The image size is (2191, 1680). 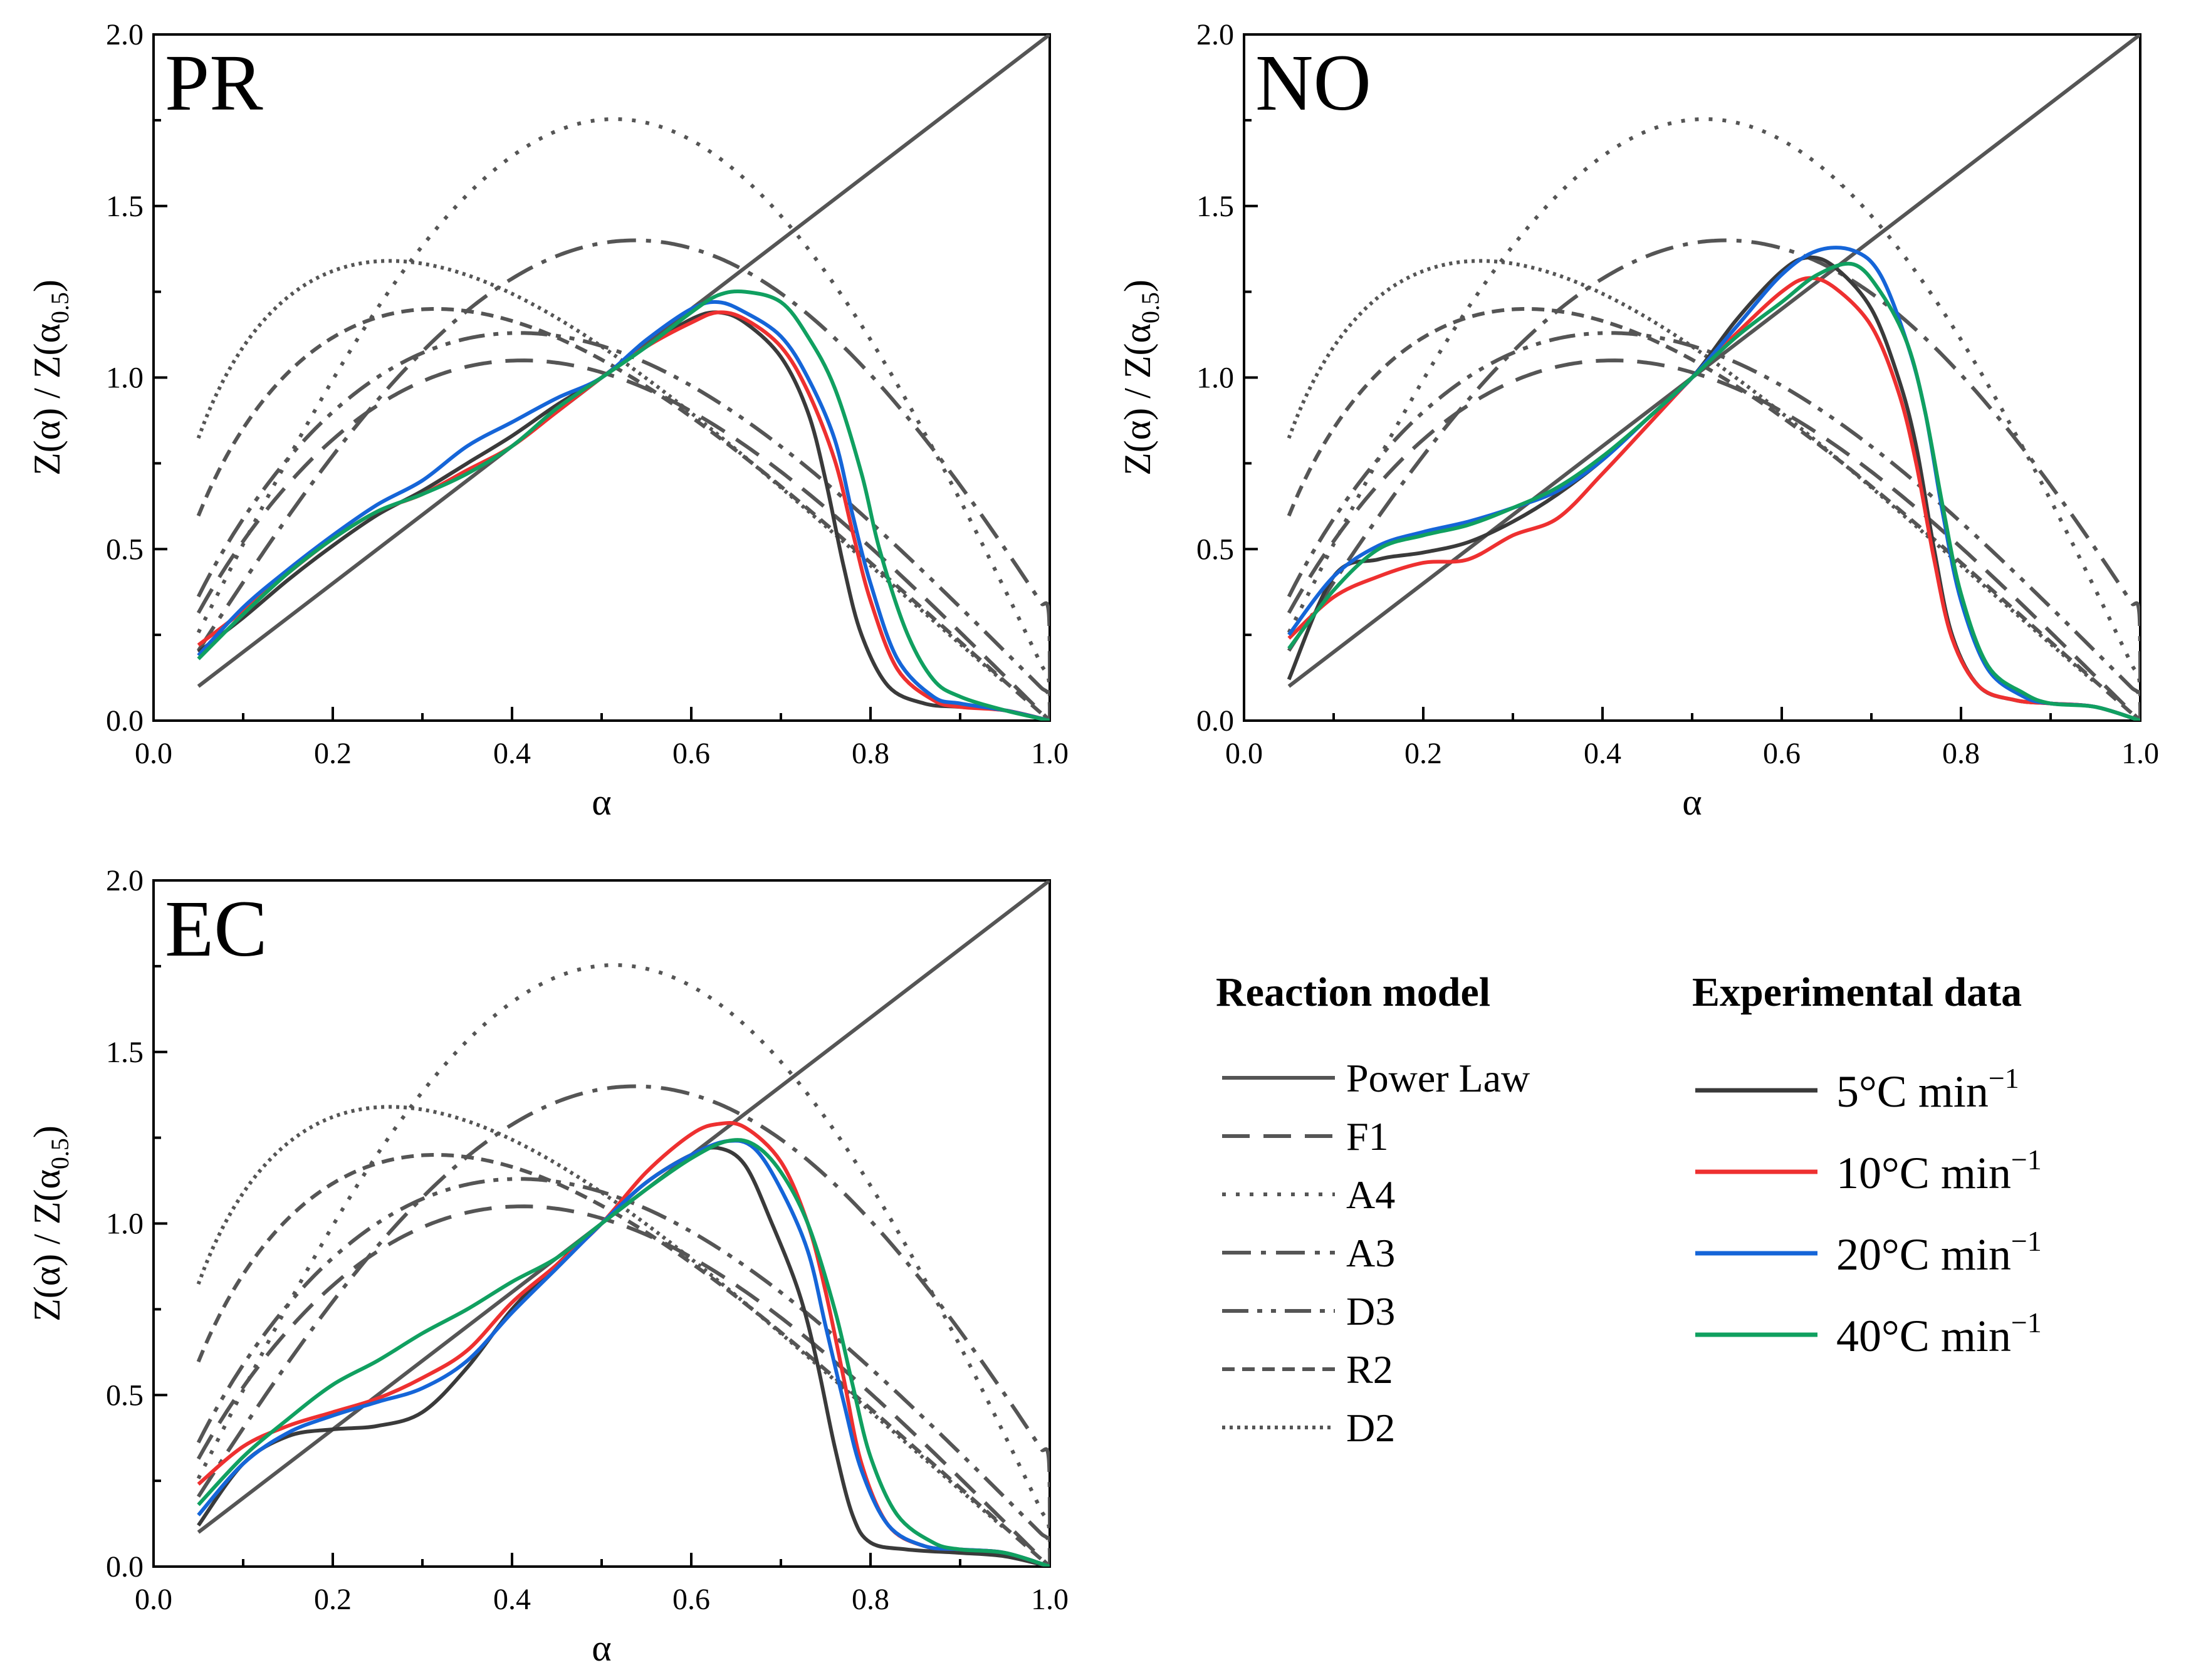 I want to click on legend-model-label: F1, so click(x=1367, y=1136).